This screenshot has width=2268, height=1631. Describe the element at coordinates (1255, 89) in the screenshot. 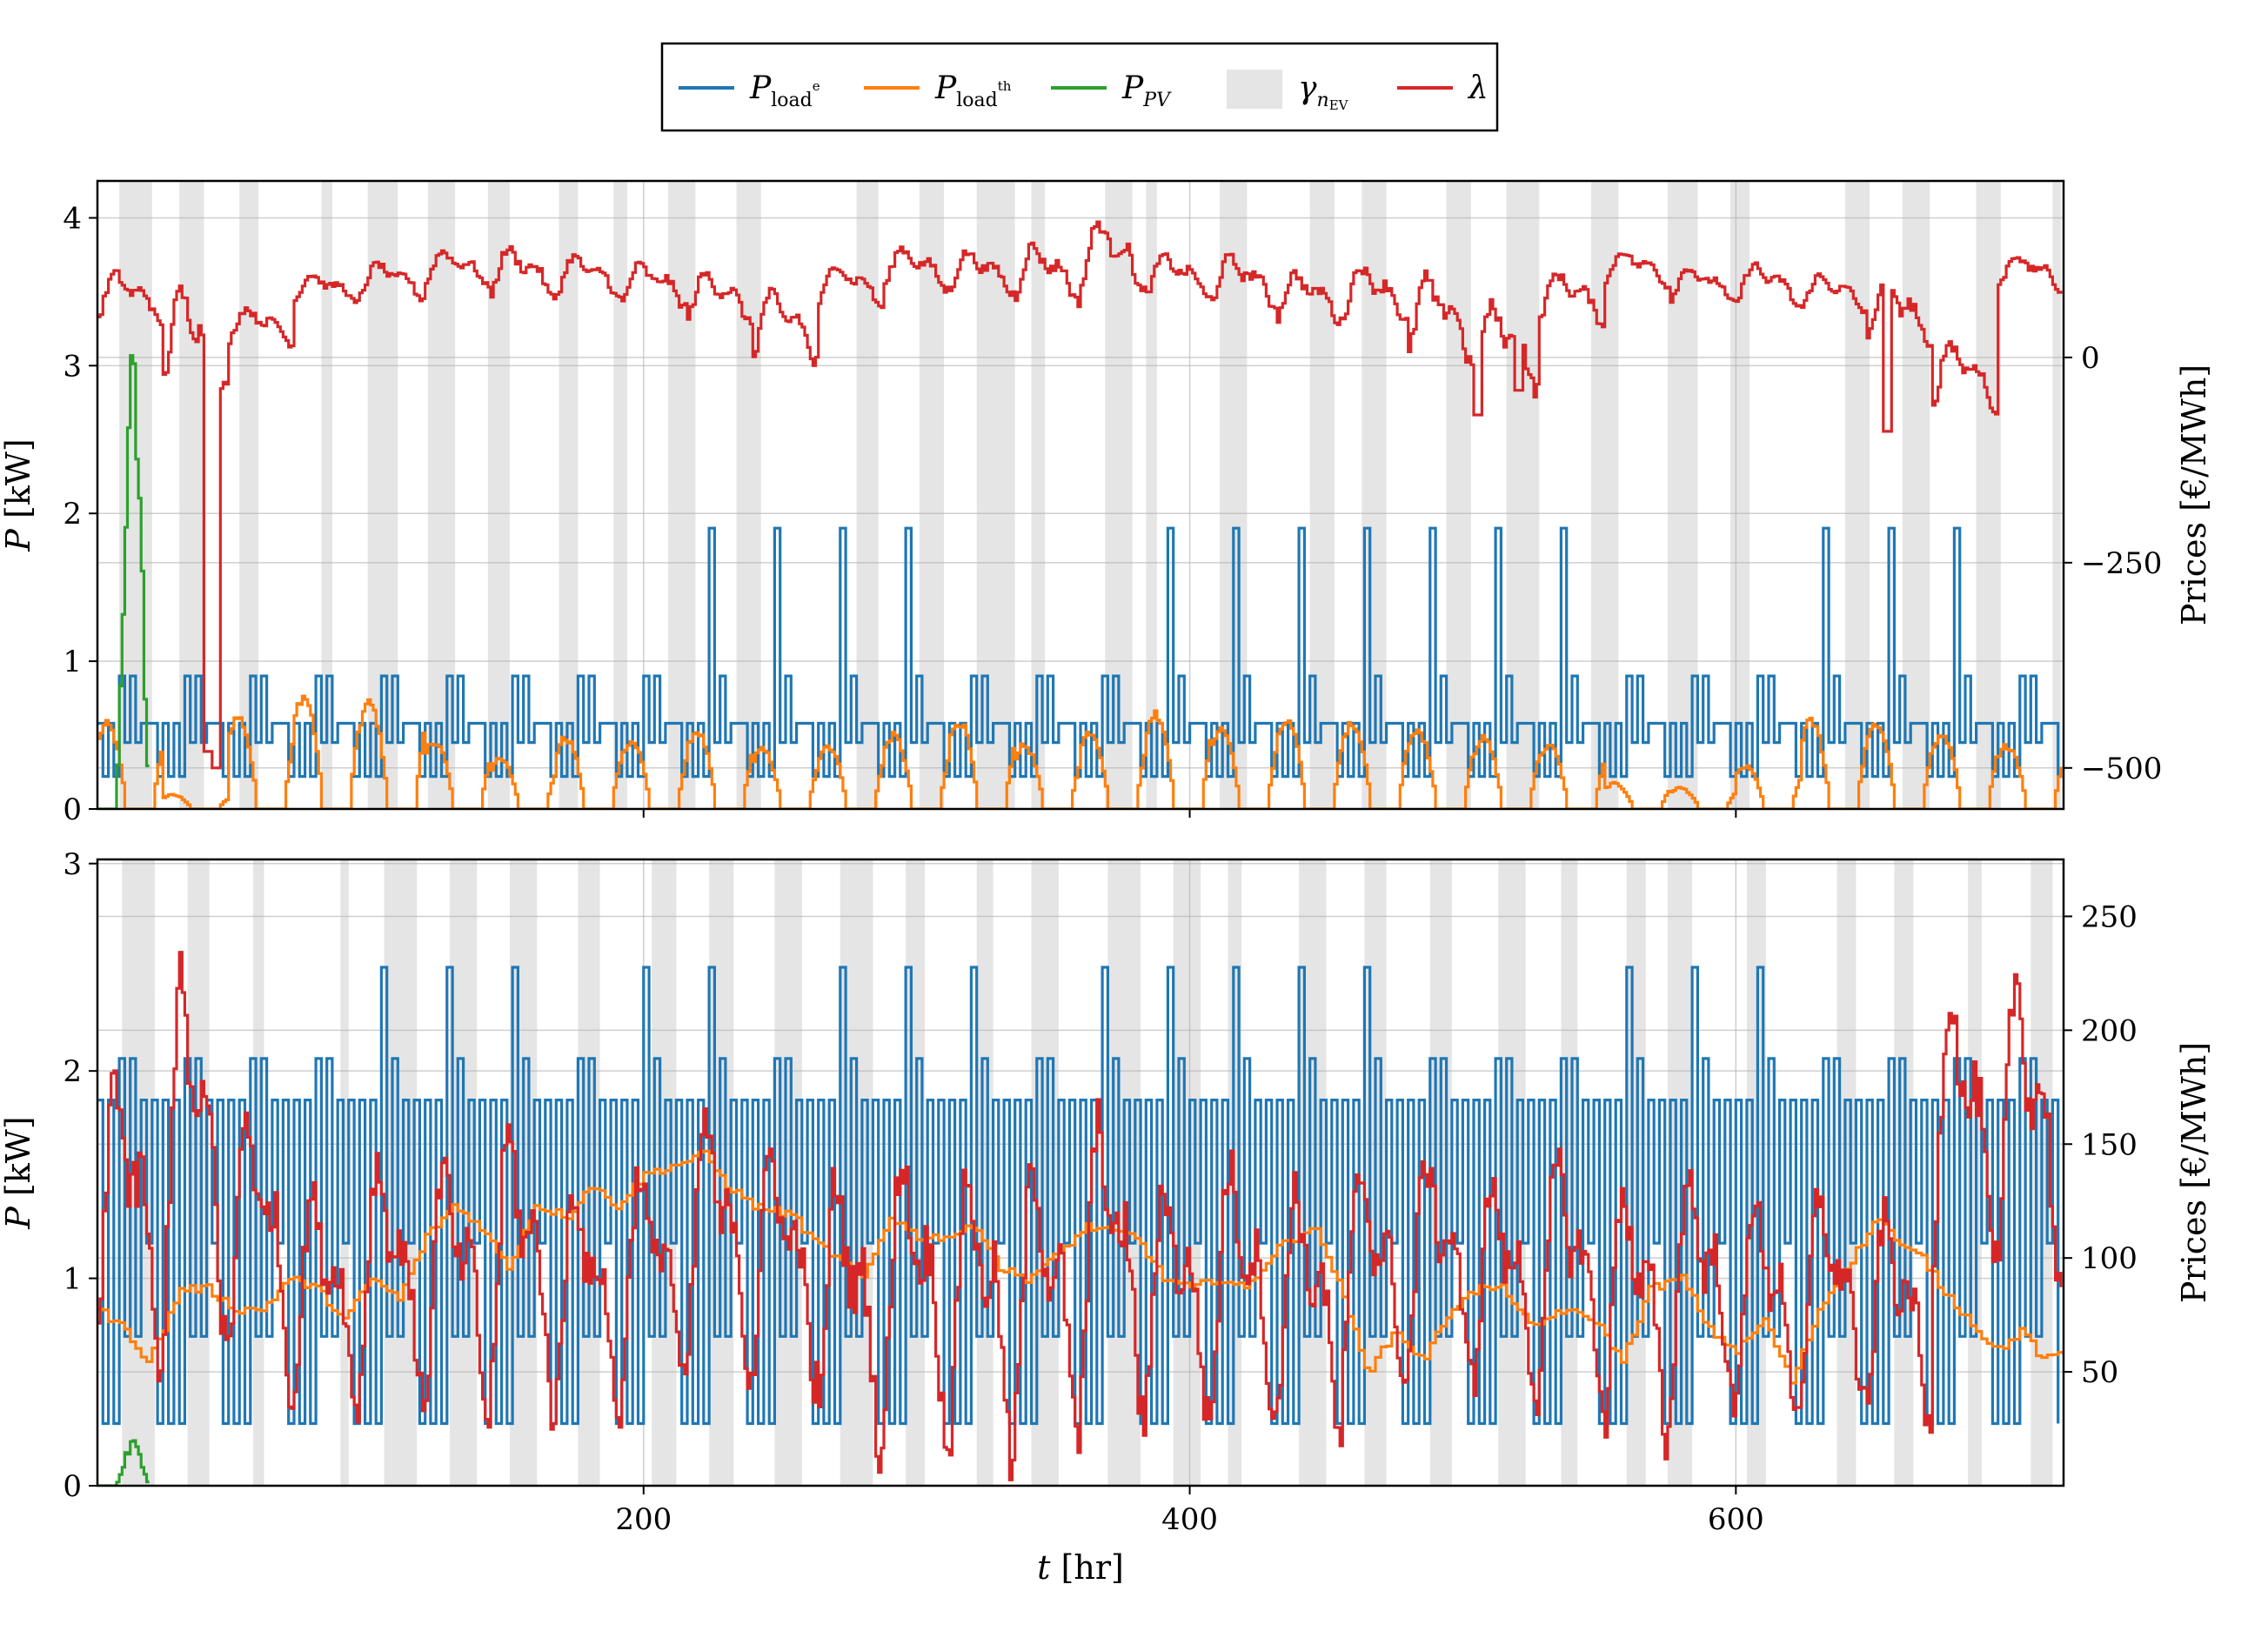

I see `legend-swatch` at that location.